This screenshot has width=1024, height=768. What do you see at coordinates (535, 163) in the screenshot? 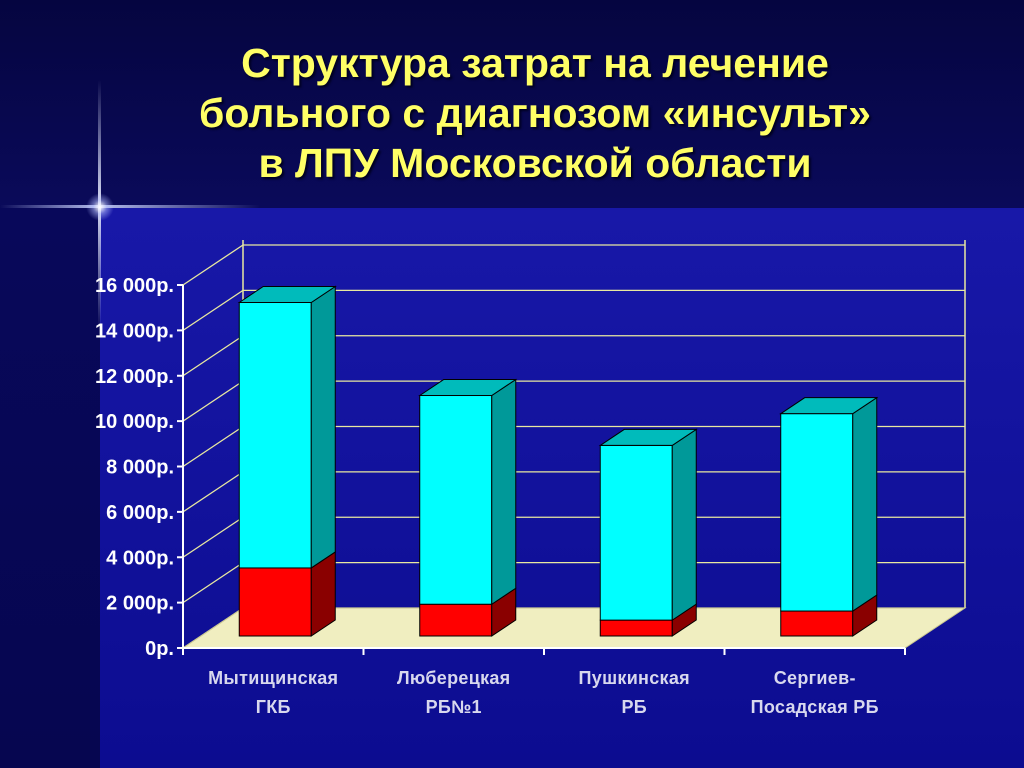
I see `title-line-3: в ЛПУ Московской области` at bounding box center [535, 163].